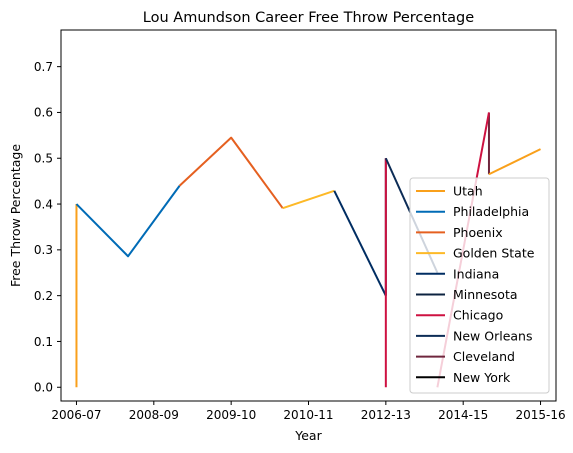  What do you see at coordinates (484, 356) in the screenshot?
I see `legend-label: Cleveland` at bounding box center [484, 356].